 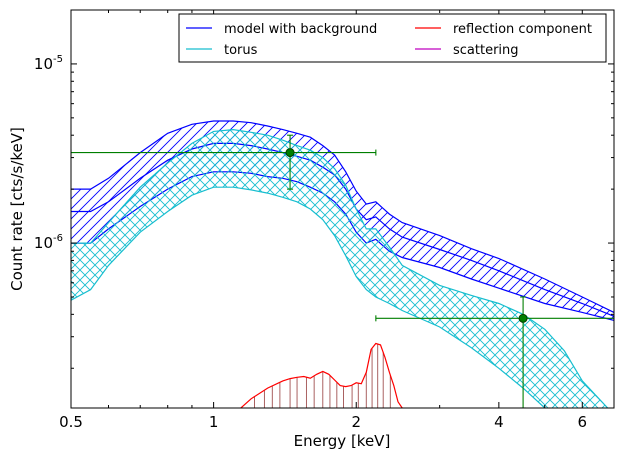 What do you see at coordinates (342, 441) in the screenshot?
I see `x-axis-label: Energy [keV]` at bounding box center [342, 441].